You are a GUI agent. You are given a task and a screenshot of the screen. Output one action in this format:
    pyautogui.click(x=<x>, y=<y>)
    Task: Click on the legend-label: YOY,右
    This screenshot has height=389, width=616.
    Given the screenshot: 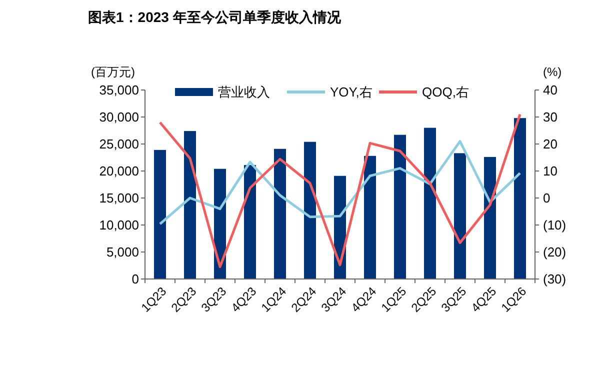 What is the action you would take?
    pyautogui.click(x=351, y=92)
    